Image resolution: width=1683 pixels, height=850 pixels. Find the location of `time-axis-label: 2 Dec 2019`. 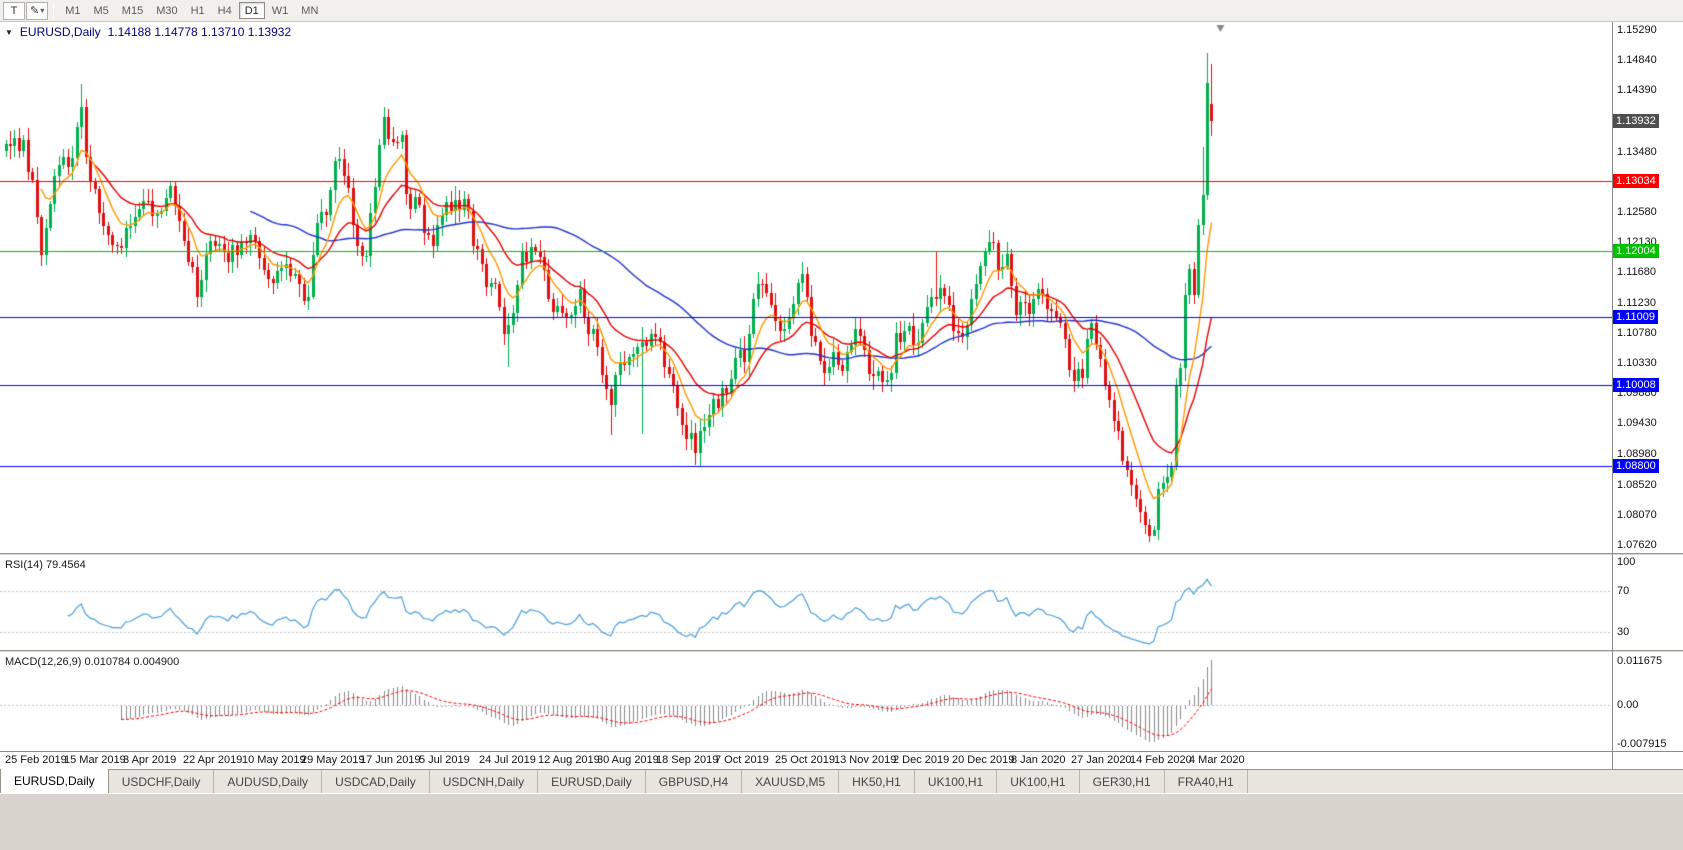

time-axis-label: 2 Dec 2019 is located at coordinates (921, 760).